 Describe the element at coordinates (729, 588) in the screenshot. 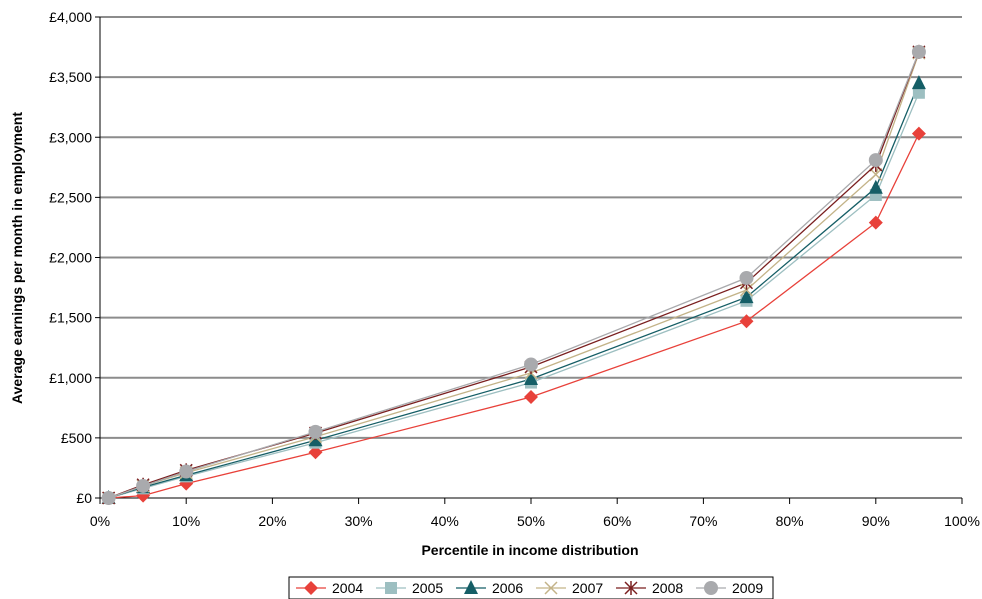

I see `legend-item-2009: 2009` at that location.